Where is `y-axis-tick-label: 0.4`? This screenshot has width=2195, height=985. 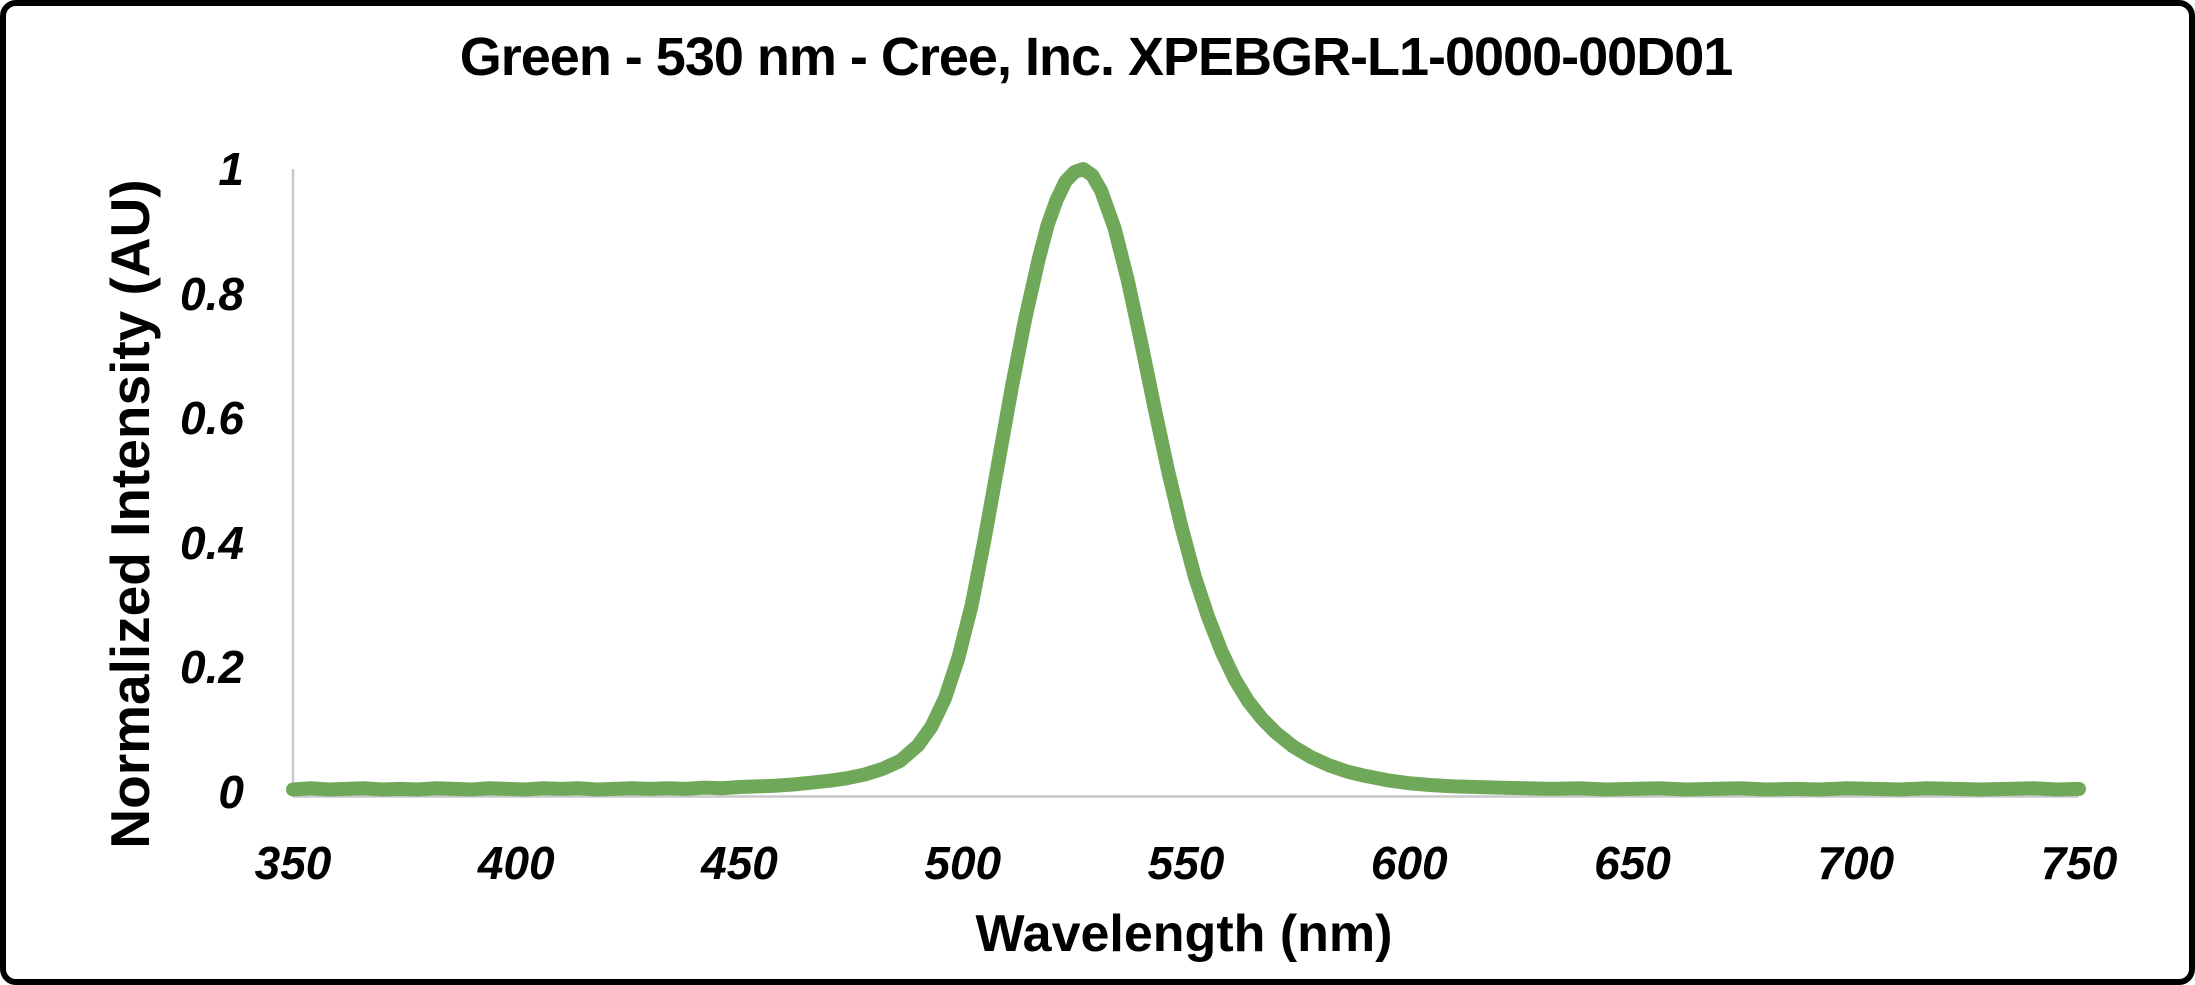 y-axis-tick-label: 0.4 is located at coordinates (212, 542).